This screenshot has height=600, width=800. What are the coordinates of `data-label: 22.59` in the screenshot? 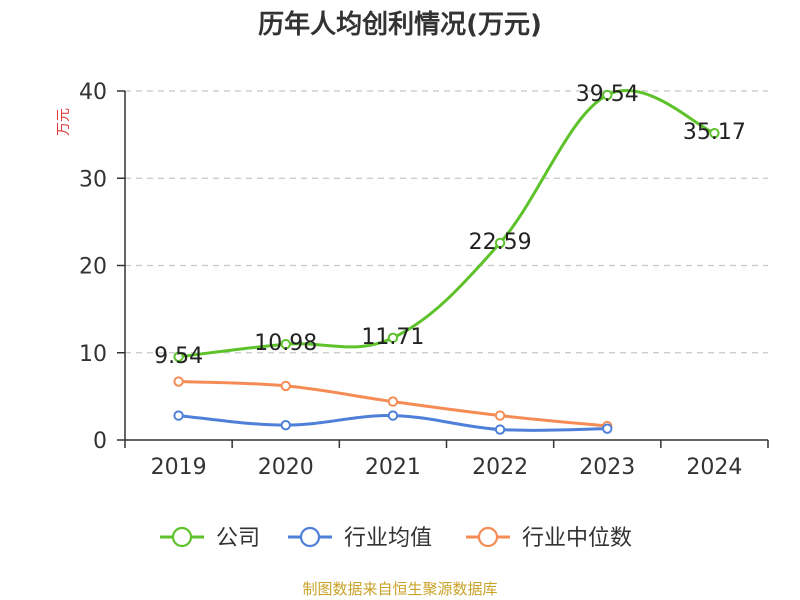 It's located at (500, 242).